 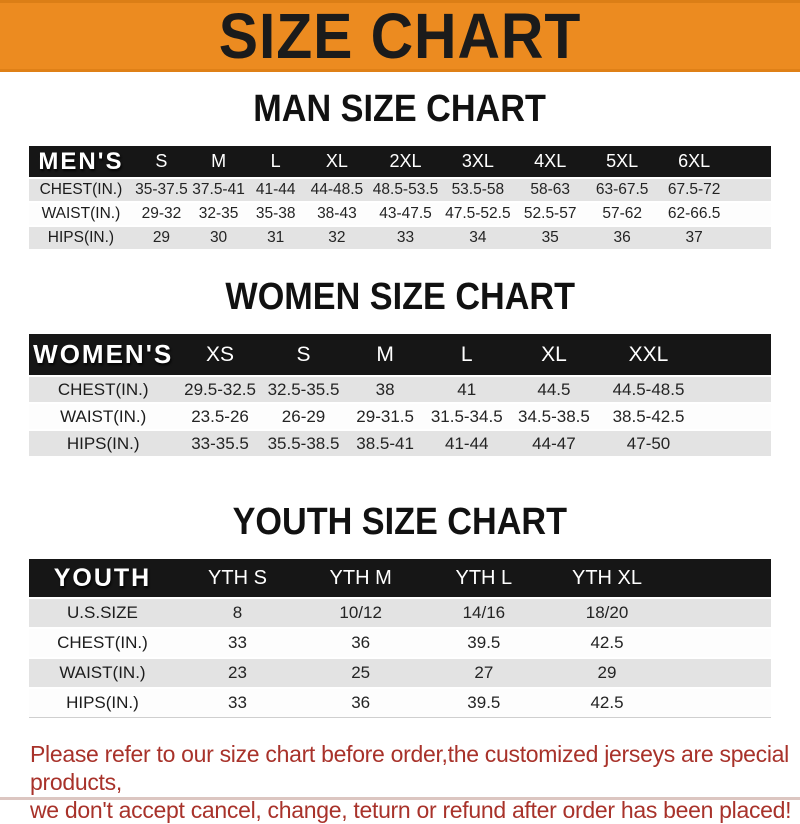 I want to click on size-value-cell: 52.5-57, so click(x=550, y=214).